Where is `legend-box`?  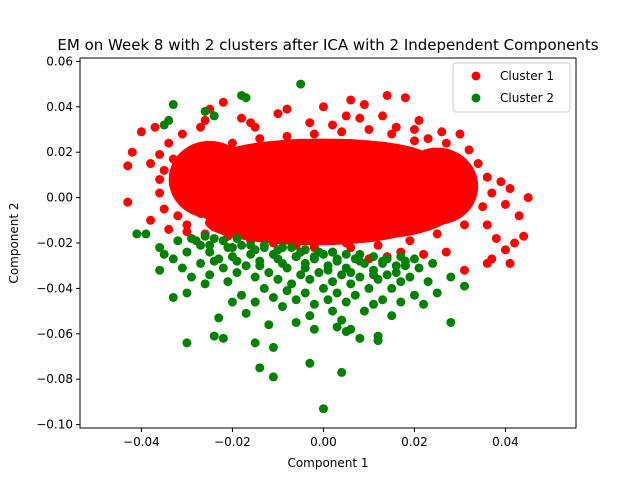 legend-box is located at coordinates (511, 87).